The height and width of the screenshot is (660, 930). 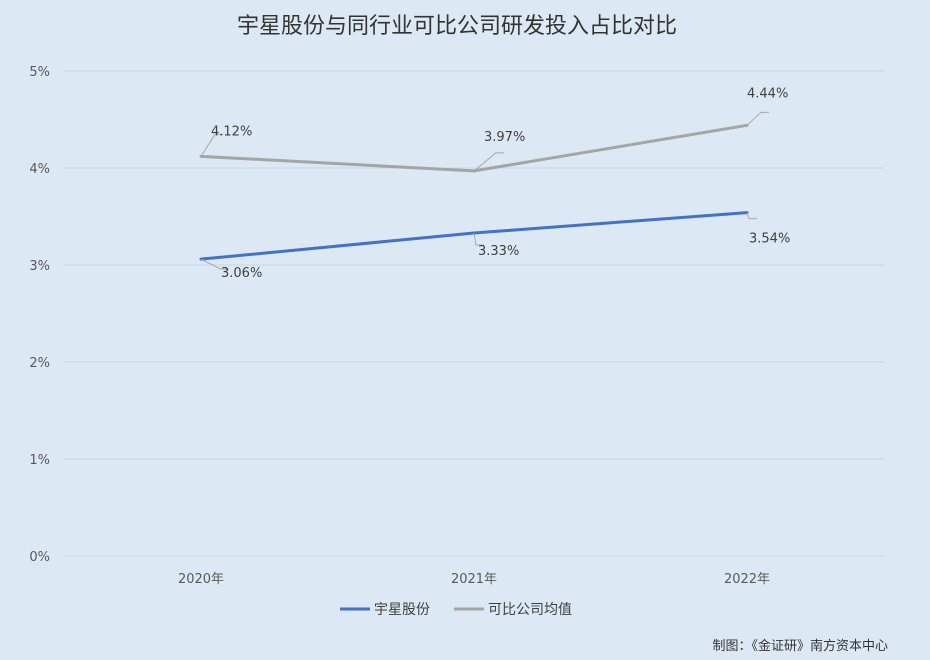 What do you see at coordinates (231, 131) in the screenshot?
I see `data-label: 4.12%` at bounding box center [231, 131].